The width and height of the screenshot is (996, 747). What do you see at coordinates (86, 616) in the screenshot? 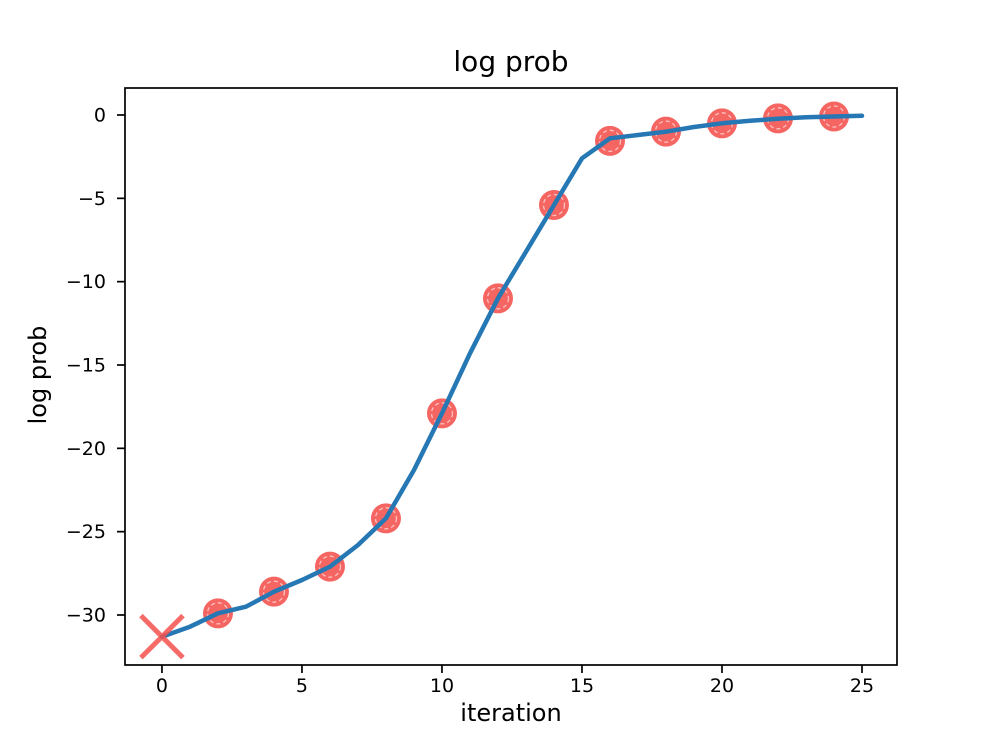
I see `y-tick-label: −30` at bounding box center [86, 616].